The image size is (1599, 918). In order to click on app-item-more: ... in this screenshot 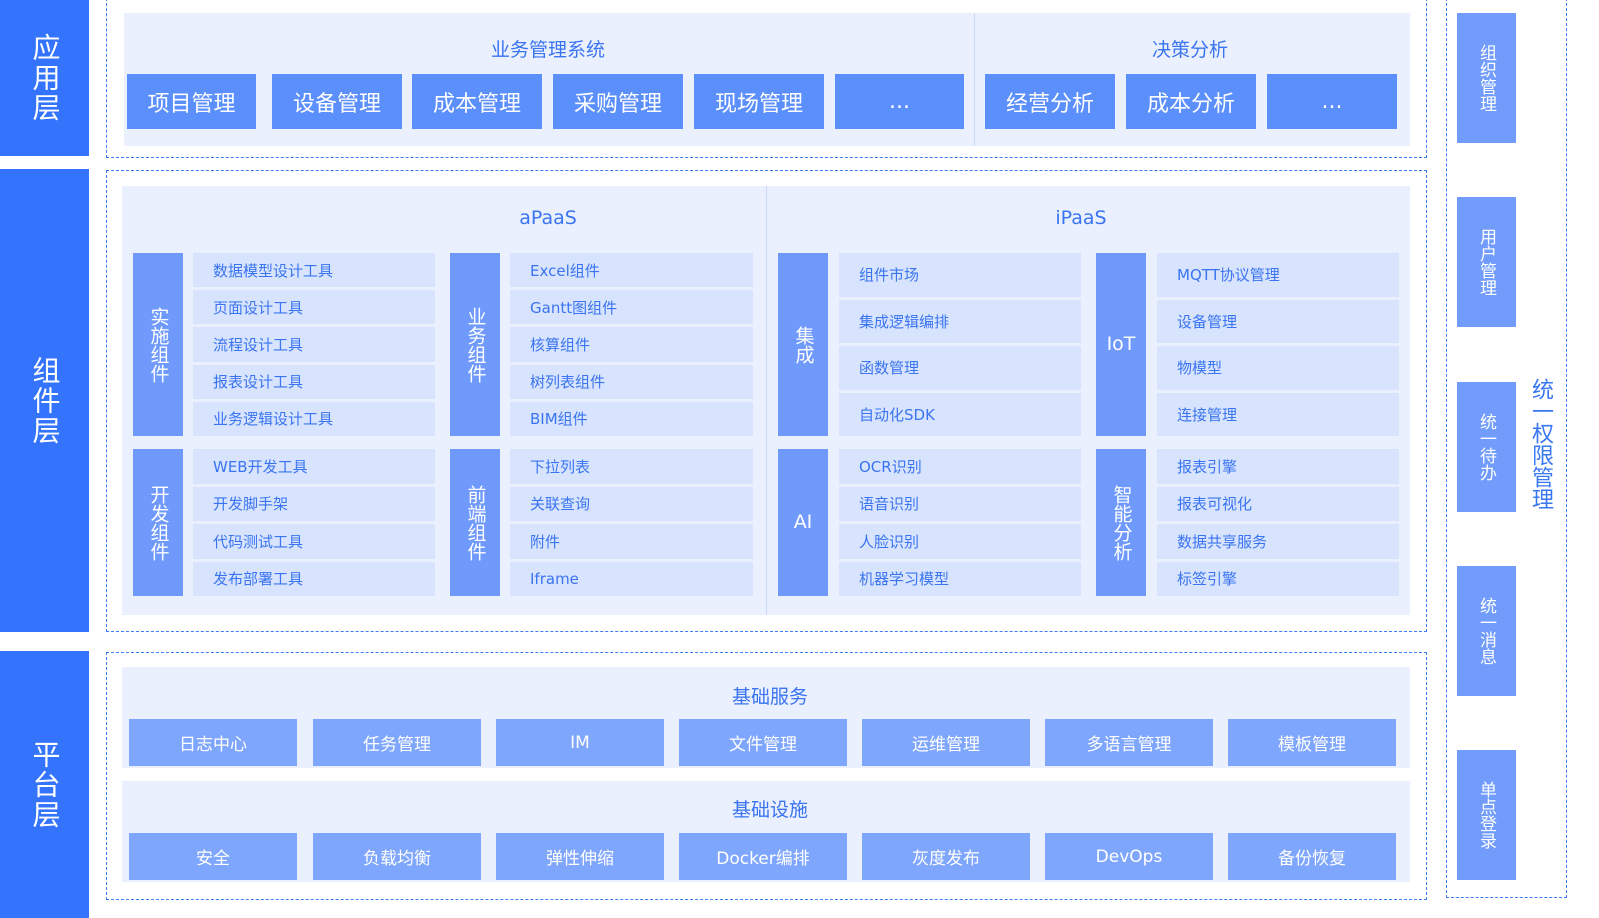, I will do `click(899, 101)`.